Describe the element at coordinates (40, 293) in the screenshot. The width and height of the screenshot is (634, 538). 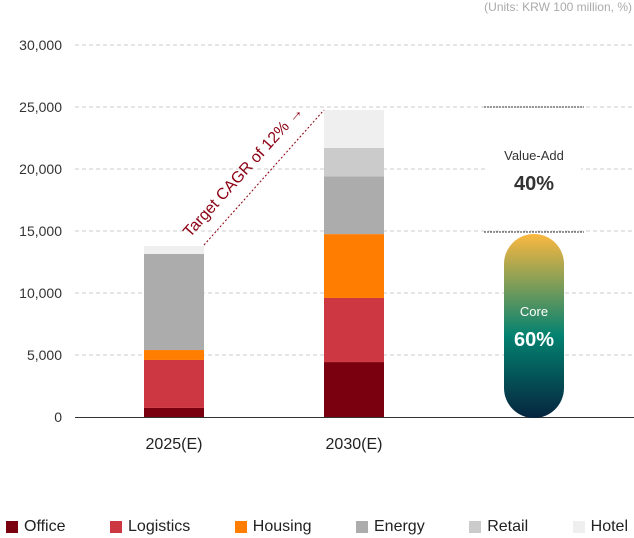
I see `y-tick-label: 10,000` at that location.